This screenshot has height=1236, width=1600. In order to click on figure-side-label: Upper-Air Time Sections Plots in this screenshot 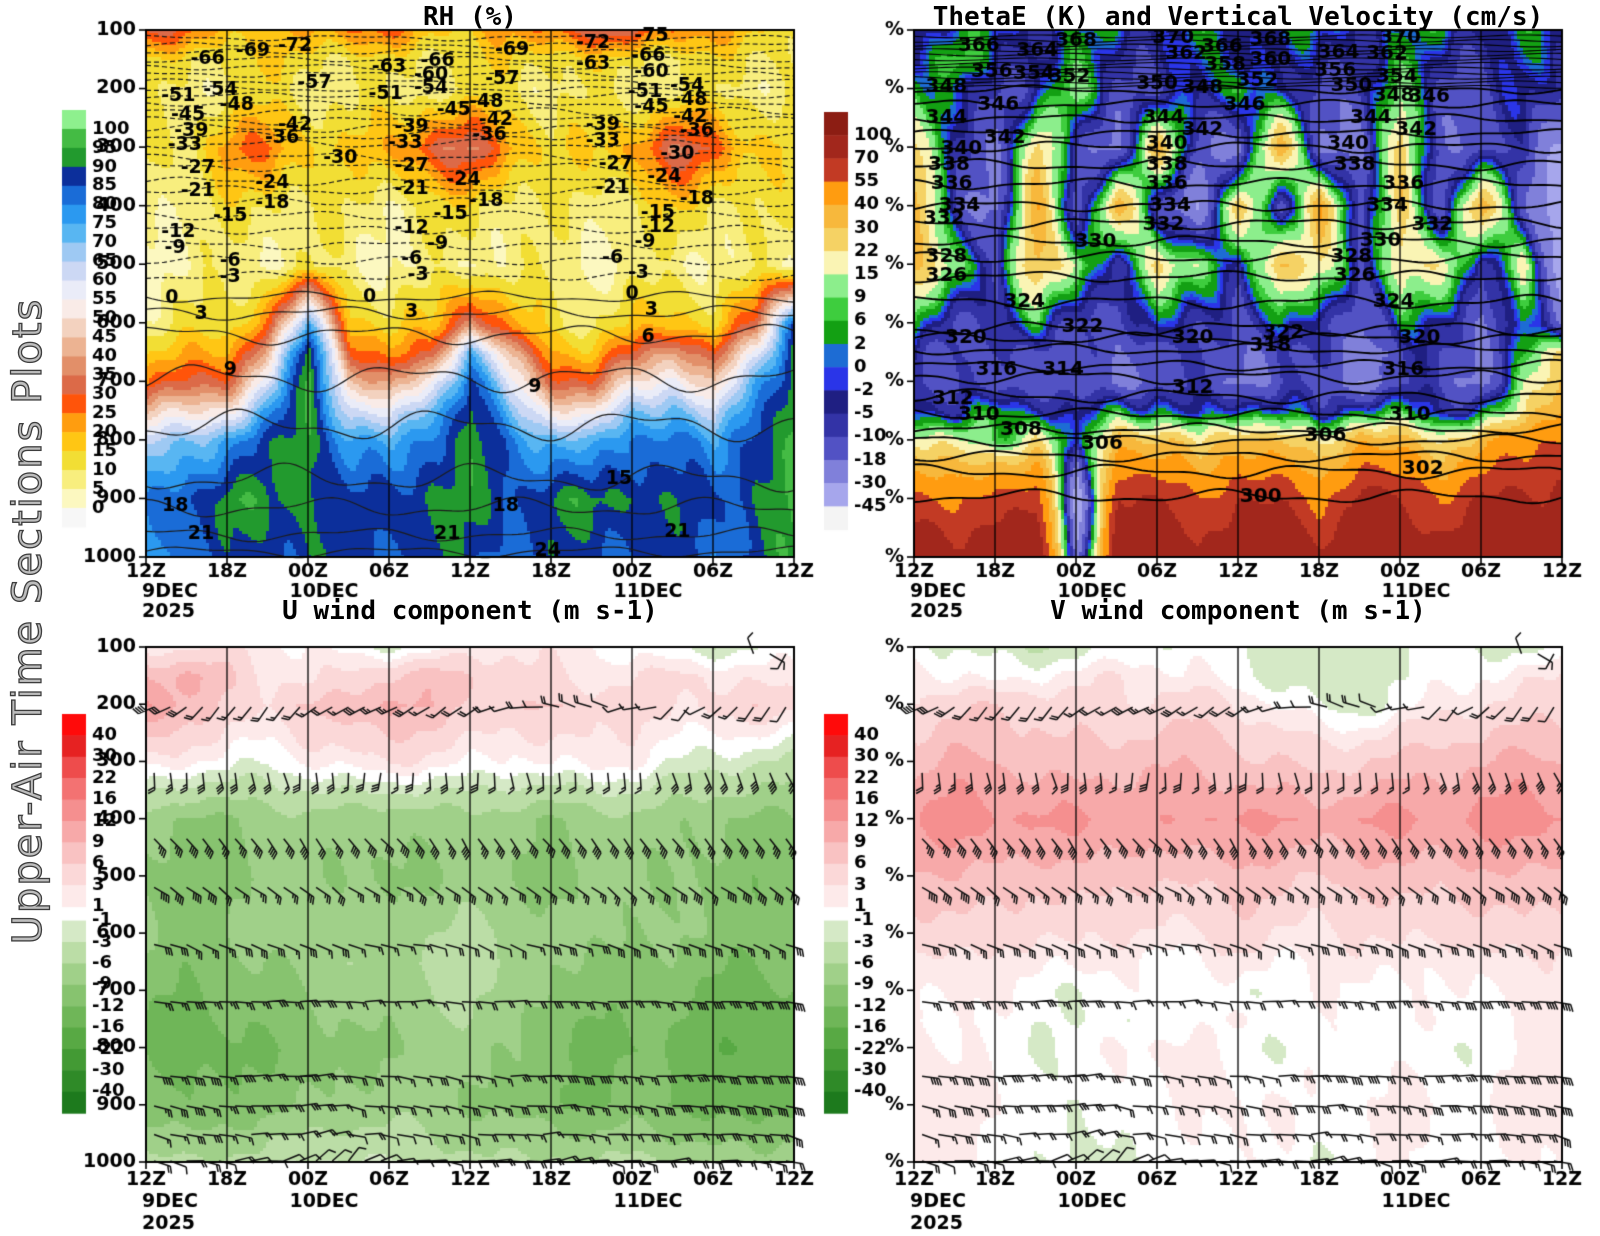, I will do `click(27, 621)`.